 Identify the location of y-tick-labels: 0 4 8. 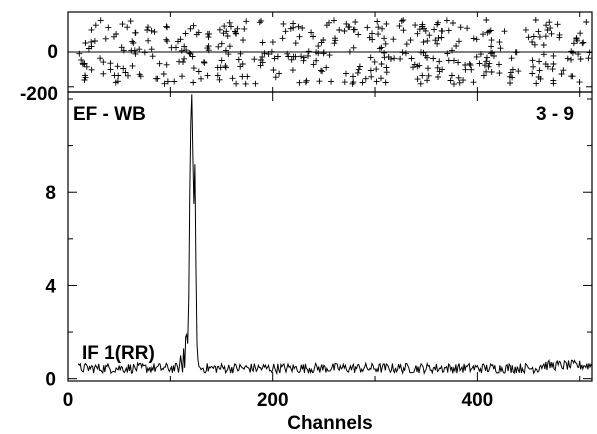
(50, 286).